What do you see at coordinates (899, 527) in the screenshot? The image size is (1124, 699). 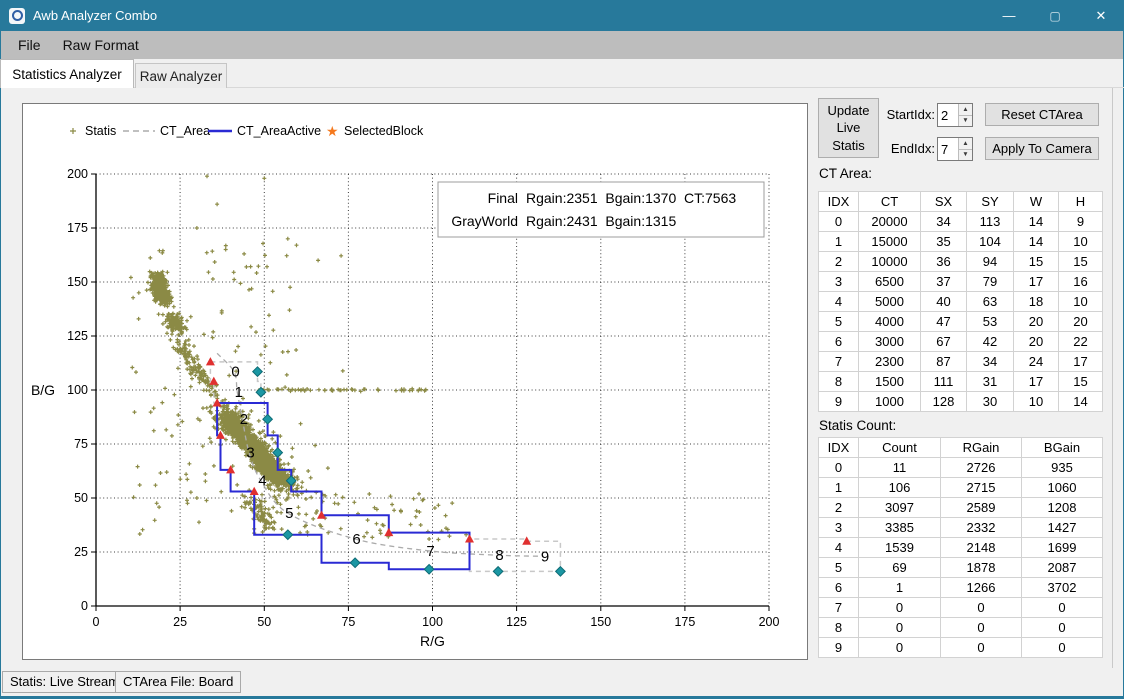 I see `table-cell: 3385` at bounding box center [899, 527].